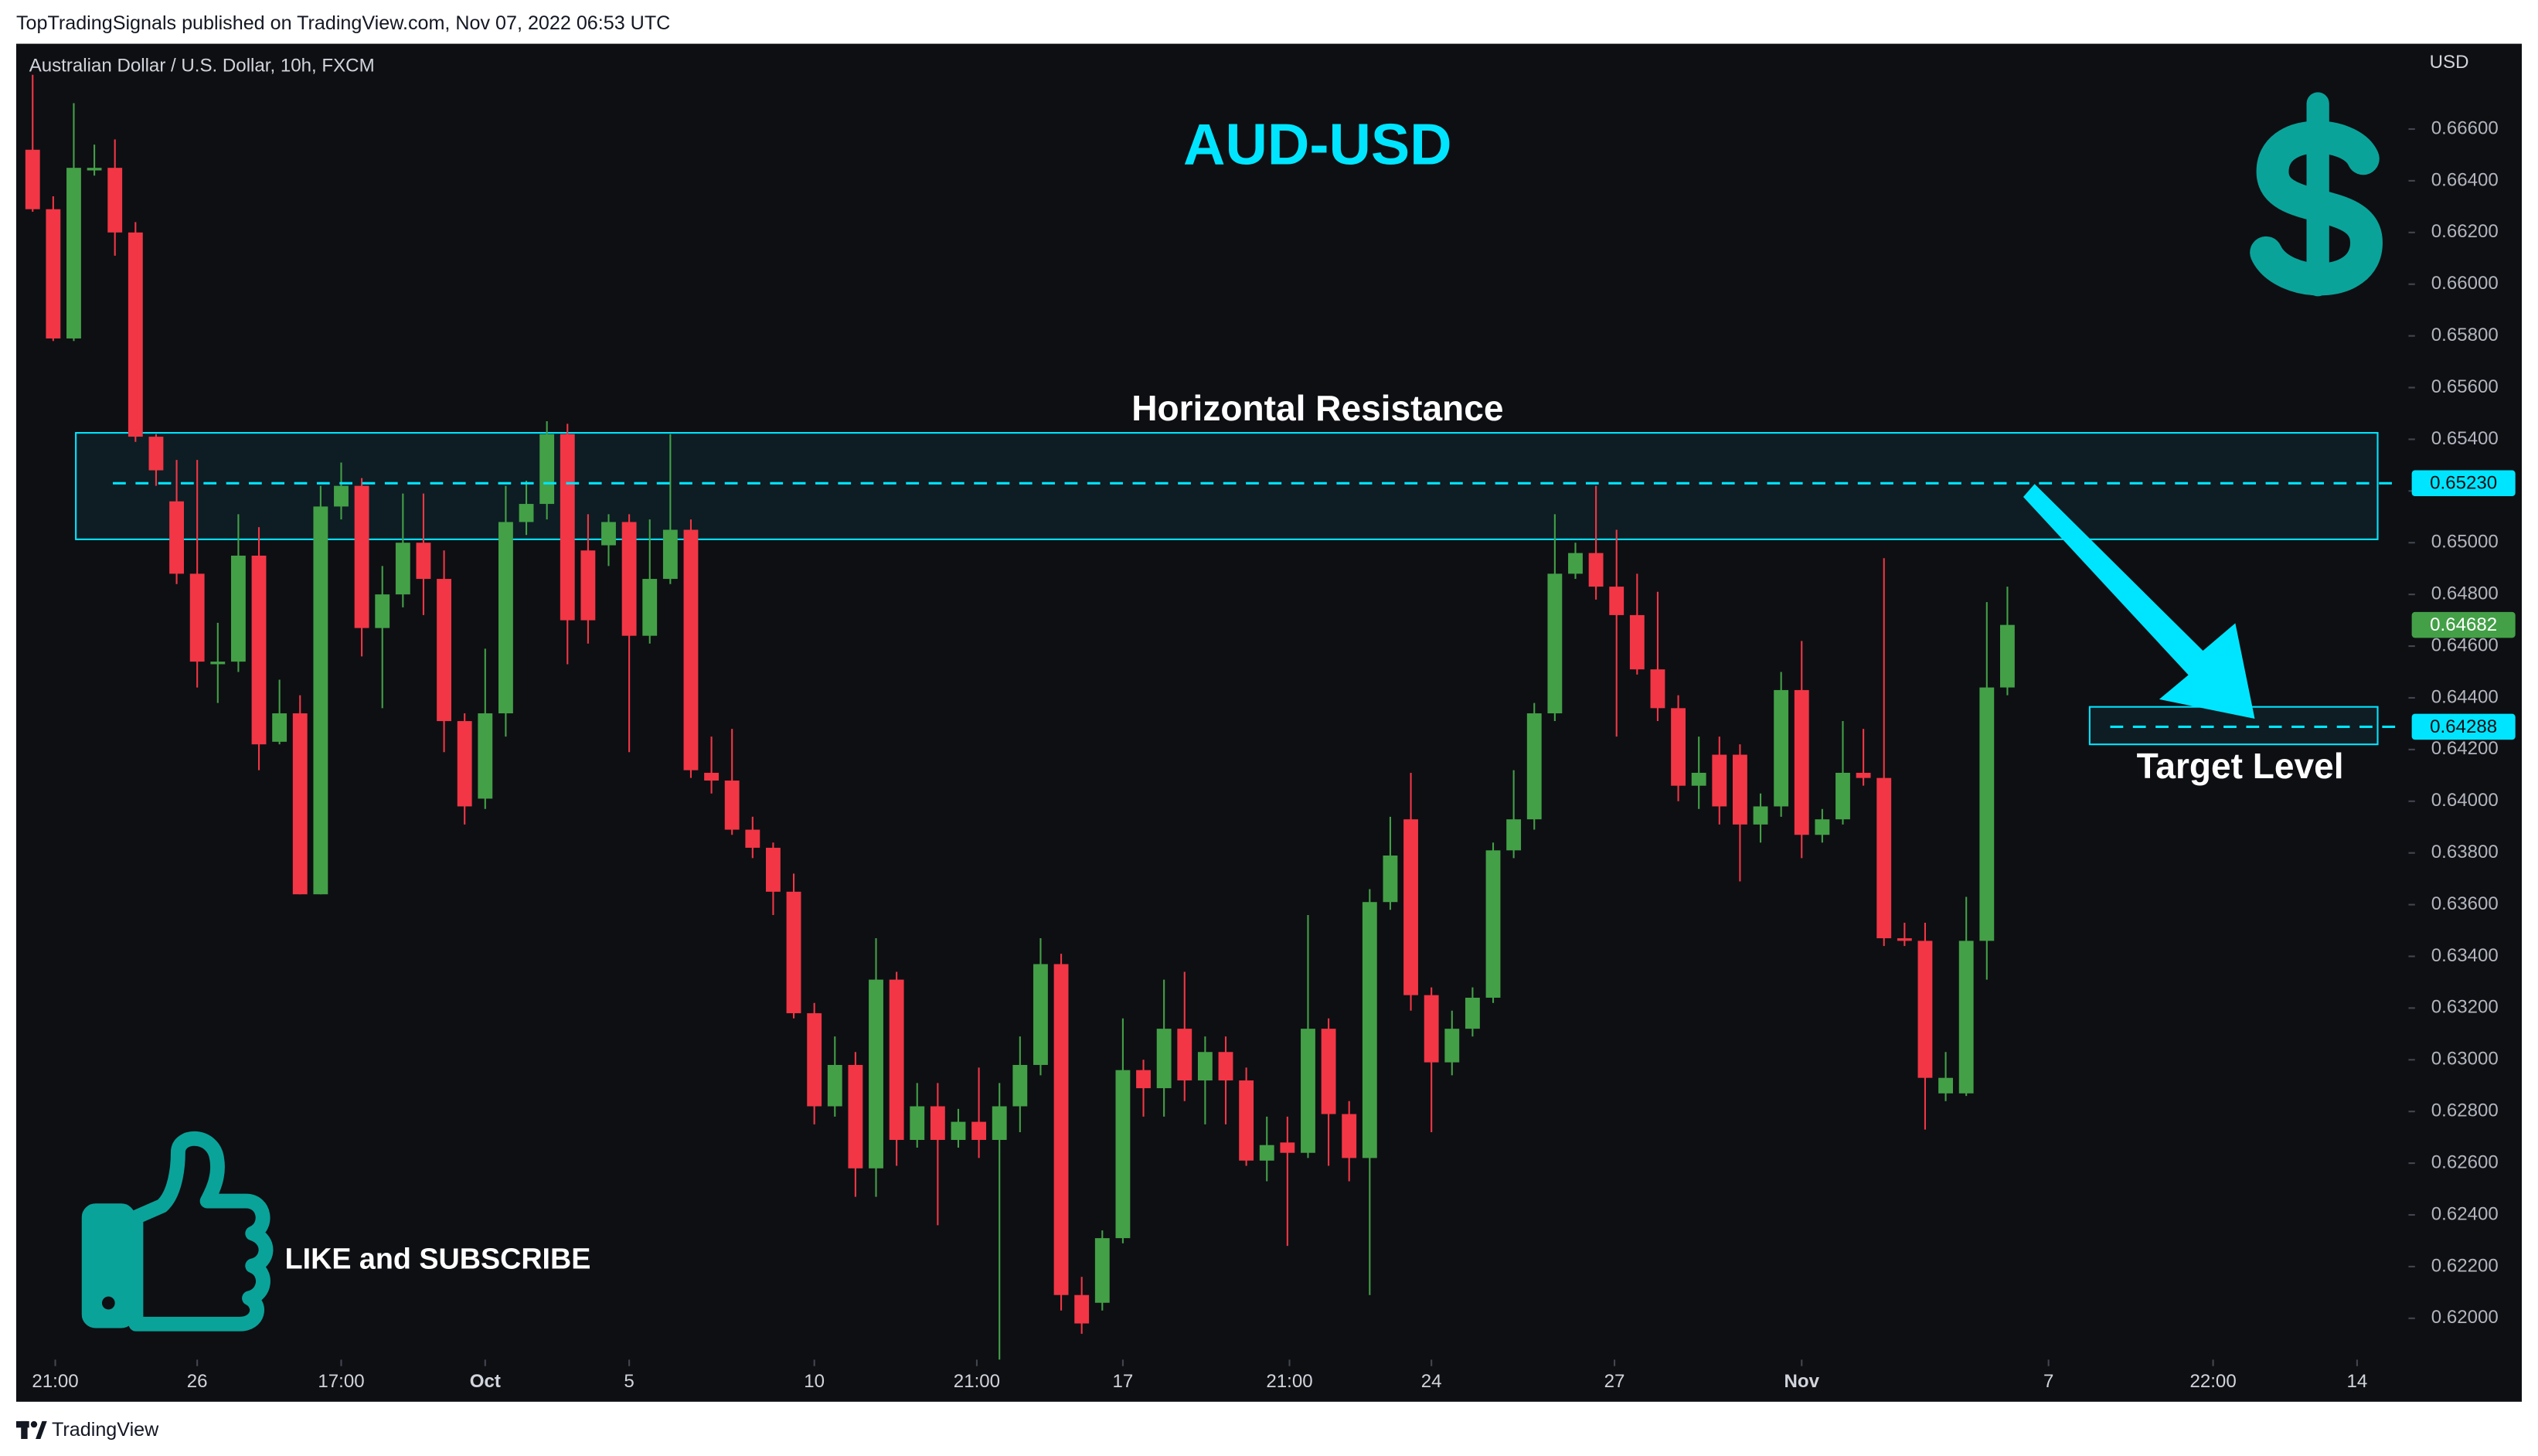 Image resolution: width=2538 pixels, height=1456 pixels. Describe the element at coordinates (2048, 1382) in the screenshot. I see `x-tick-label: 7` at that location.